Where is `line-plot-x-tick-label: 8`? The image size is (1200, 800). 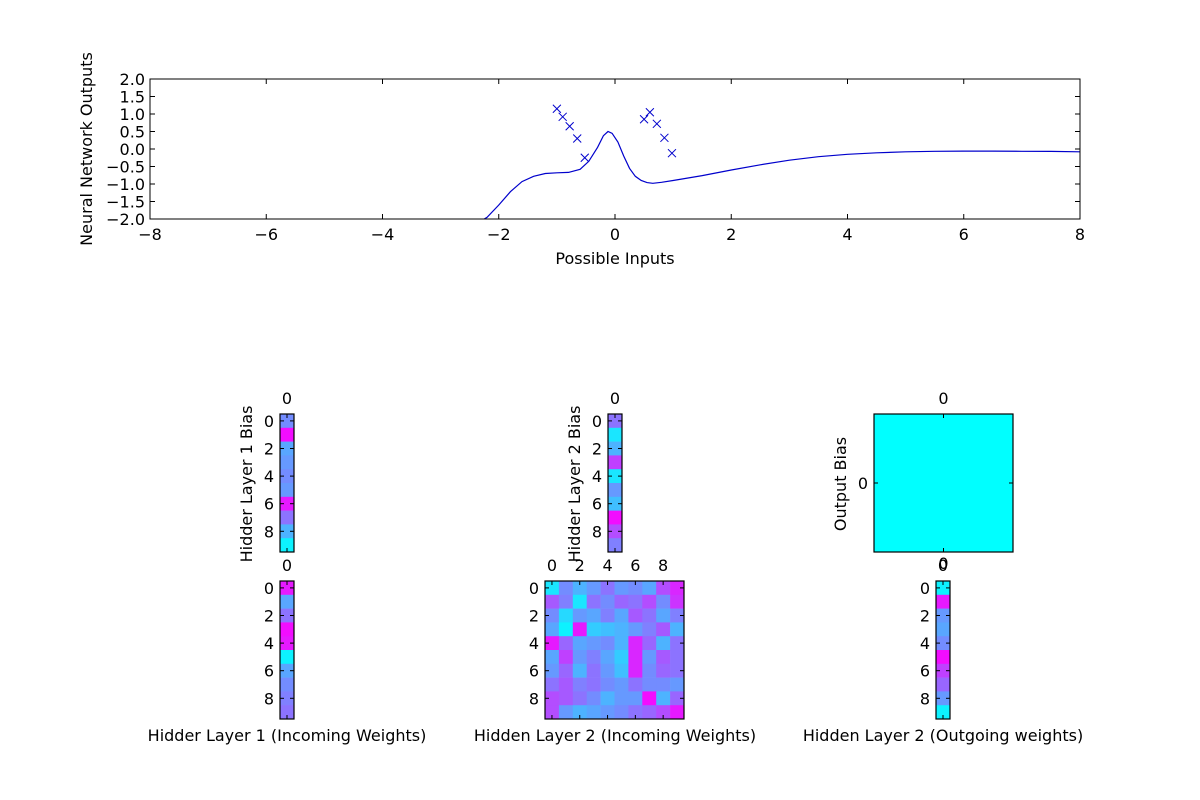 line-plot-x-tick-label: 8 is located at coordinates (1080, 234).